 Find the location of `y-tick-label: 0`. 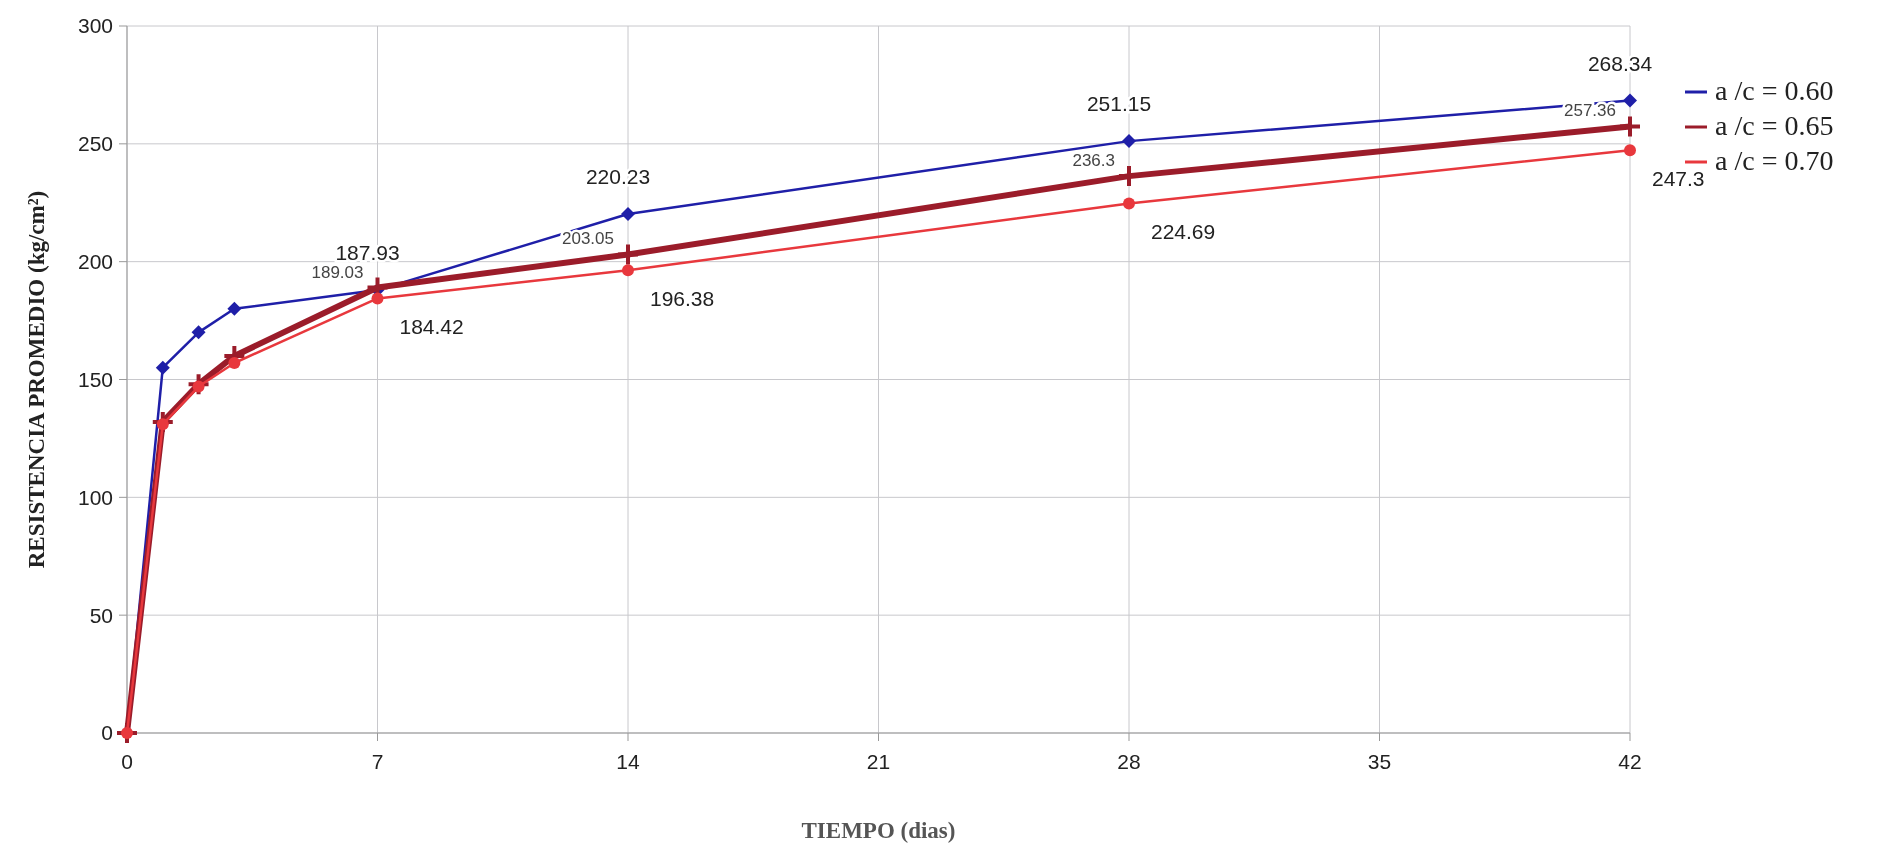

y-tick-label: 0 is located at coordinates (107, 733).